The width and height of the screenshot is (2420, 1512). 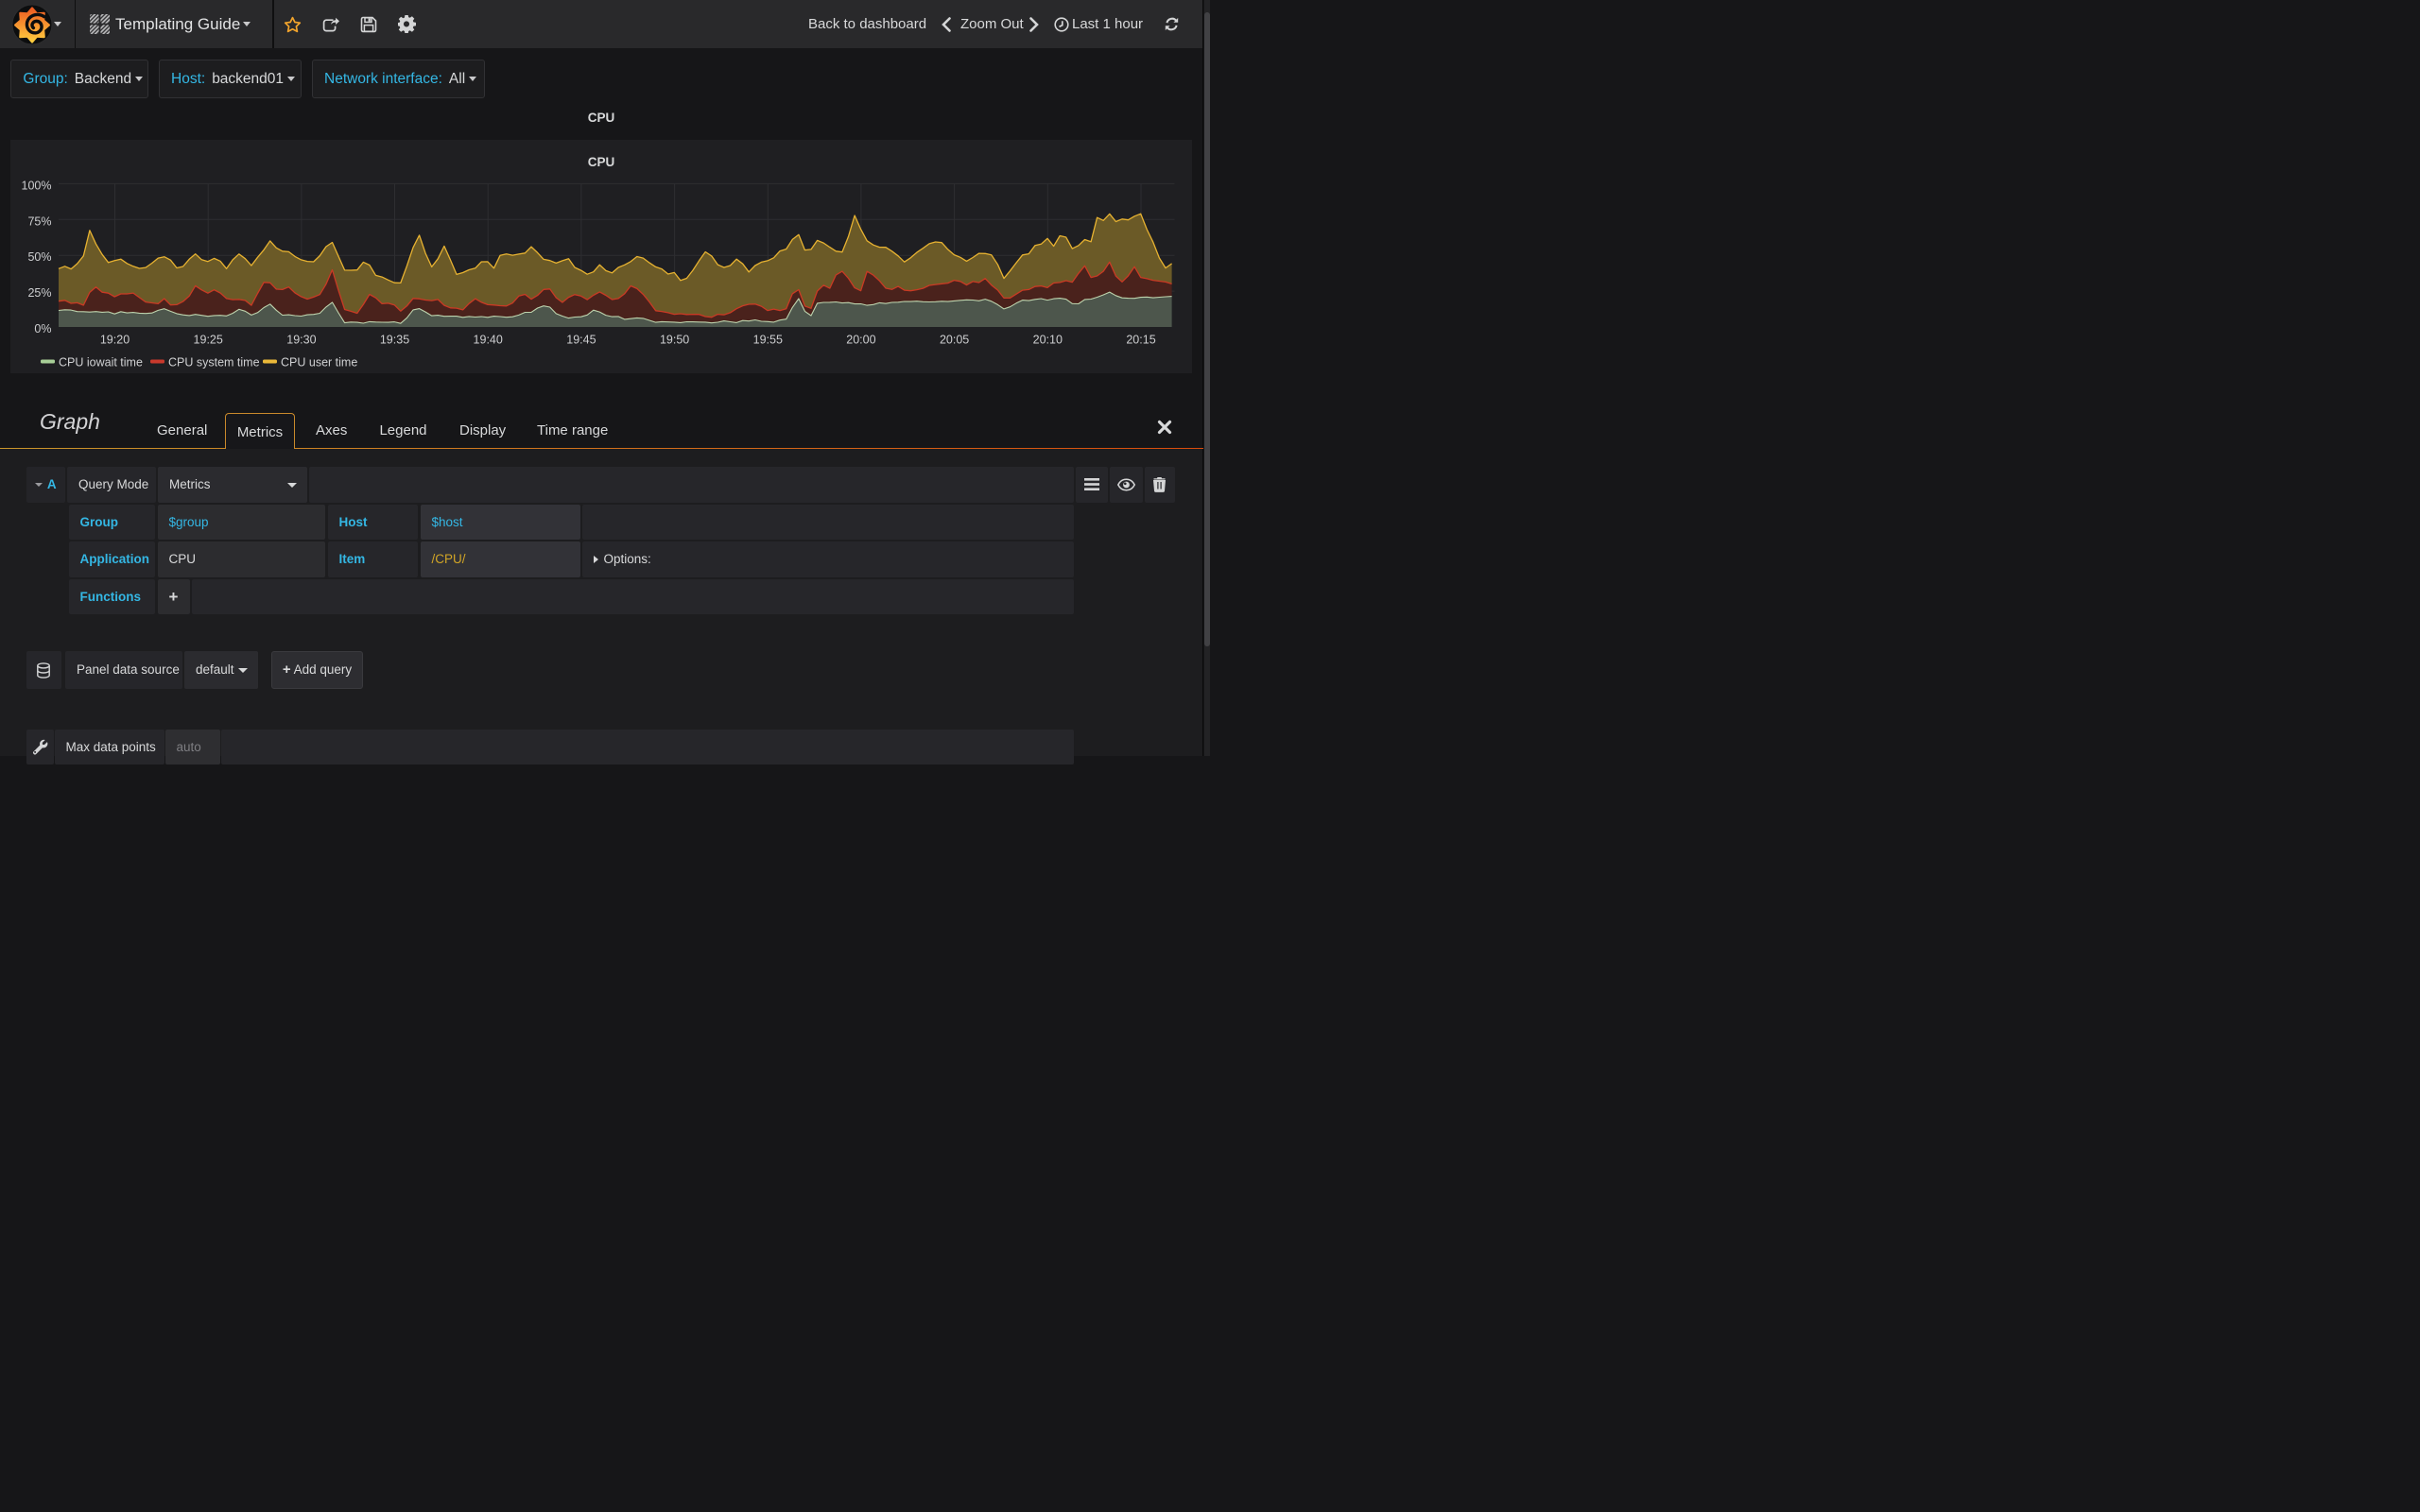 What do you see at coordinates (394, 340) in the screenshot?
I see `svg-text: 19:35` at bounding box center [394, 340].